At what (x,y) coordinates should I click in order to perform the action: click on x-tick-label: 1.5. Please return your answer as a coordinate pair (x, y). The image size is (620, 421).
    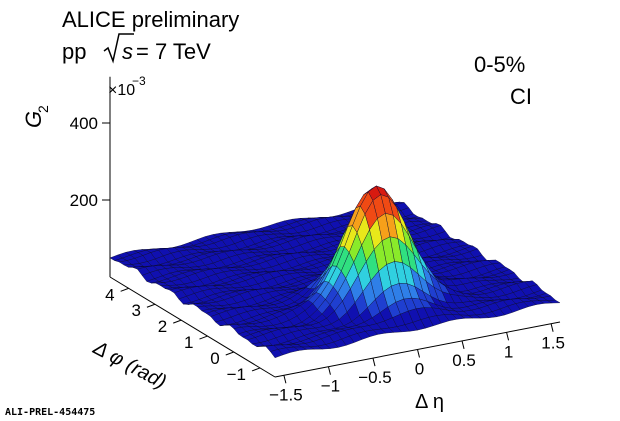
    Looking at the image, I should click on (553, 343).